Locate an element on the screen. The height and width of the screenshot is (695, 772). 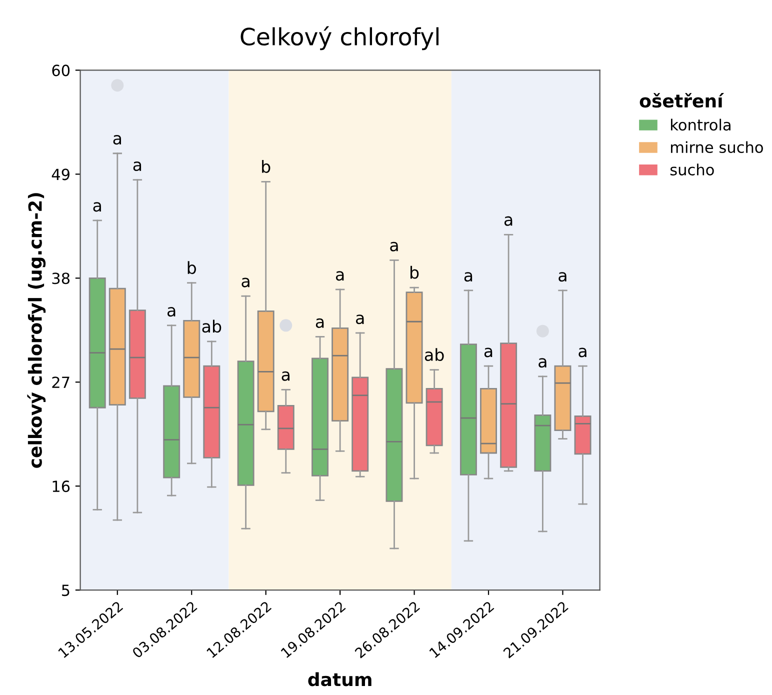
y-tick-label: 49 is located at coordinates (61, 174).